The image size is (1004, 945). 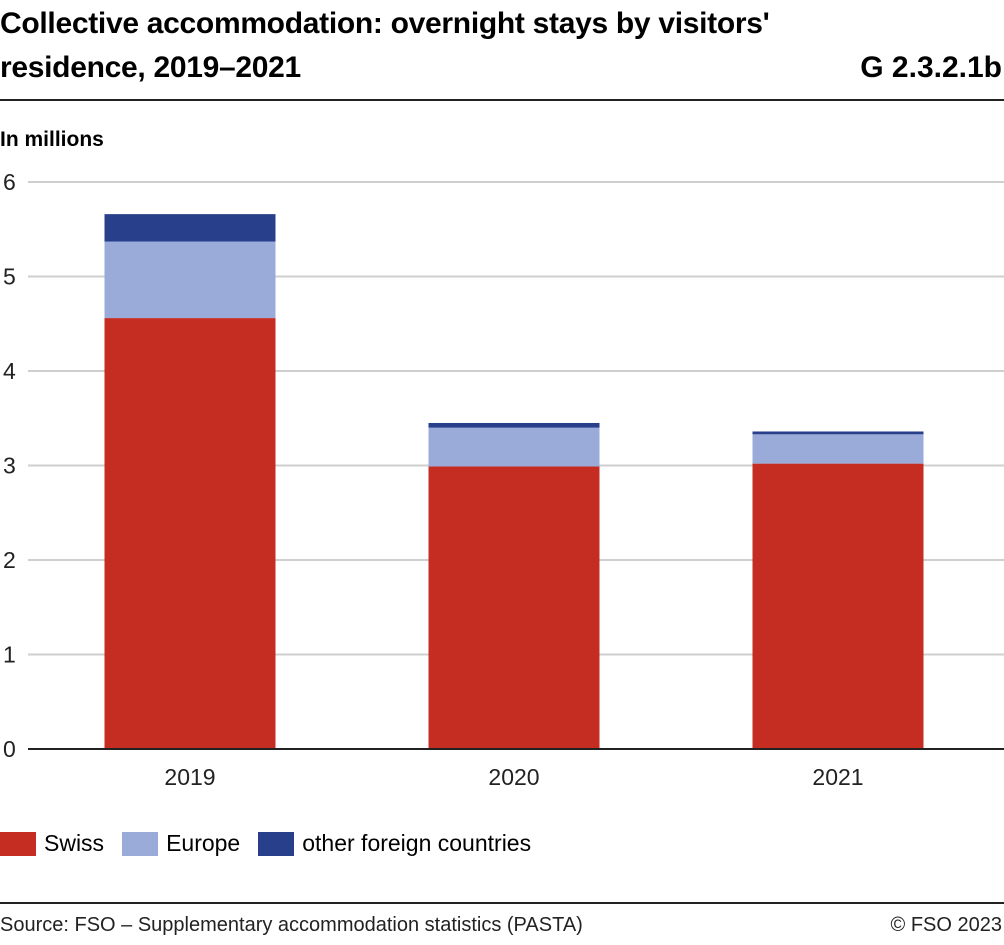 What do you see at coordinates (9, 371) in the screenshot?
I see `y-tick-label: 4` at bounding box center [9, 371].